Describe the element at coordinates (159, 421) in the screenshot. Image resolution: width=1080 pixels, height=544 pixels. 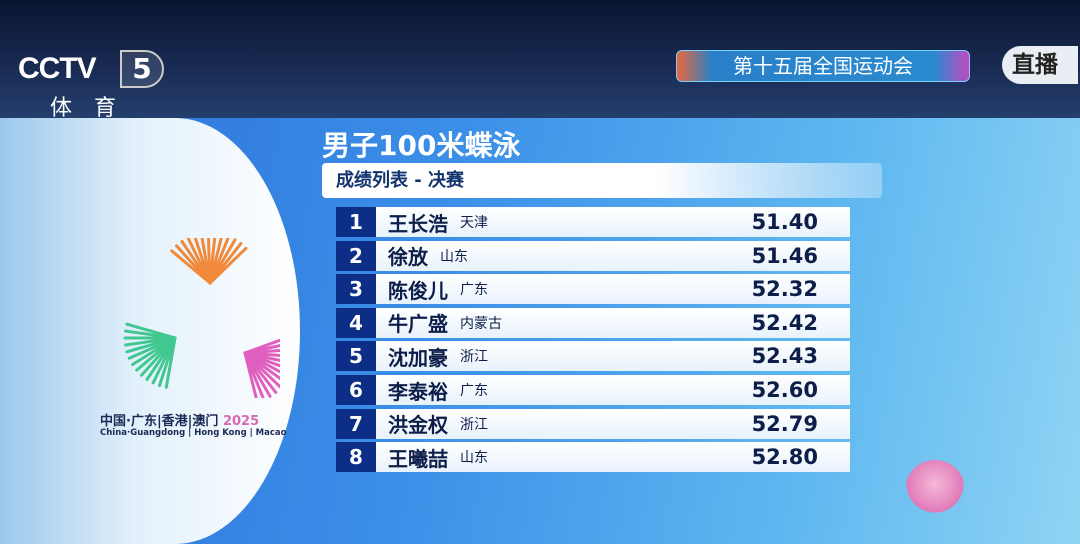
I see `logo-cn-text: 中国·广东|香港|澳门` at that location.